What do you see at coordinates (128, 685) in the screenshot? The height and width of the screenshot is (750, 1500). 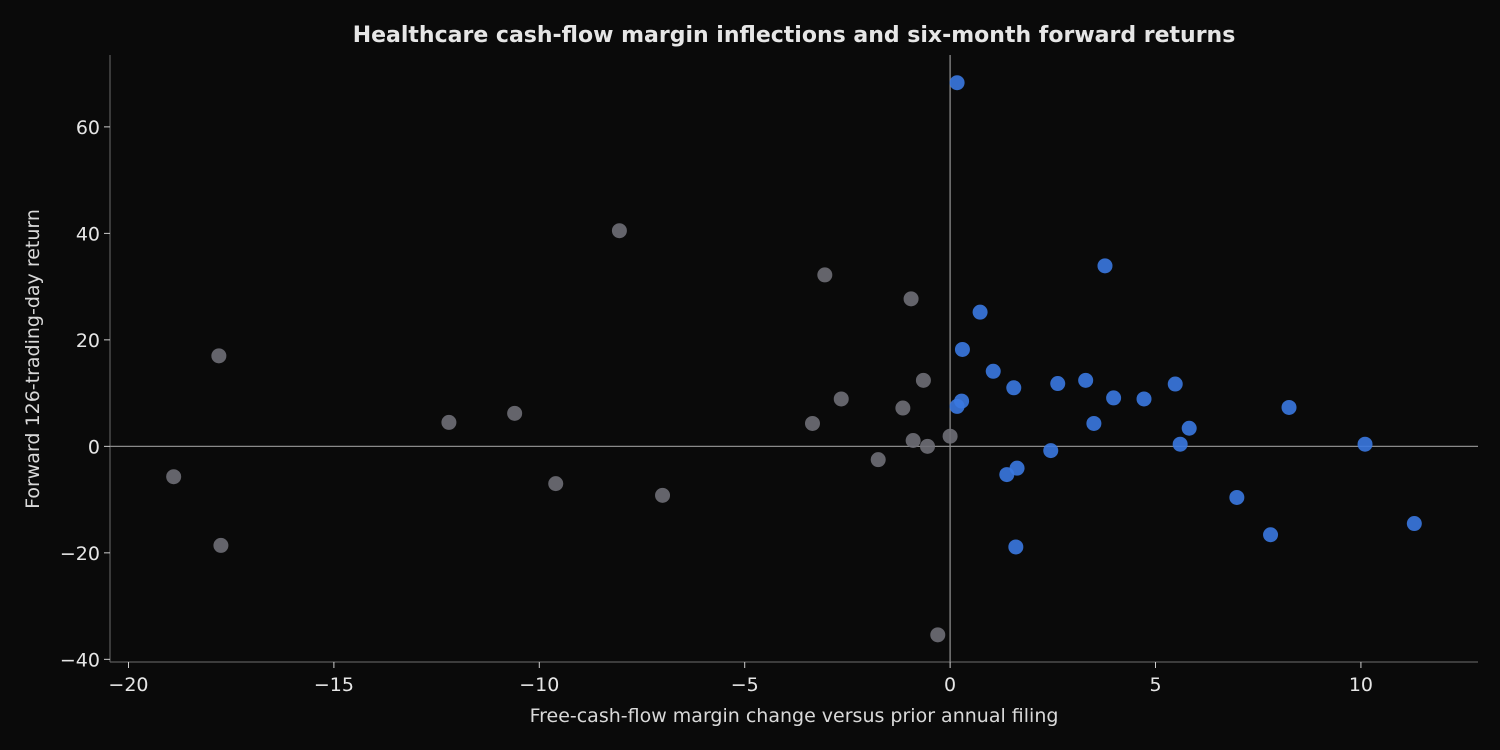 I see `x-tick-label: −20` at bounding box center [128, 685].